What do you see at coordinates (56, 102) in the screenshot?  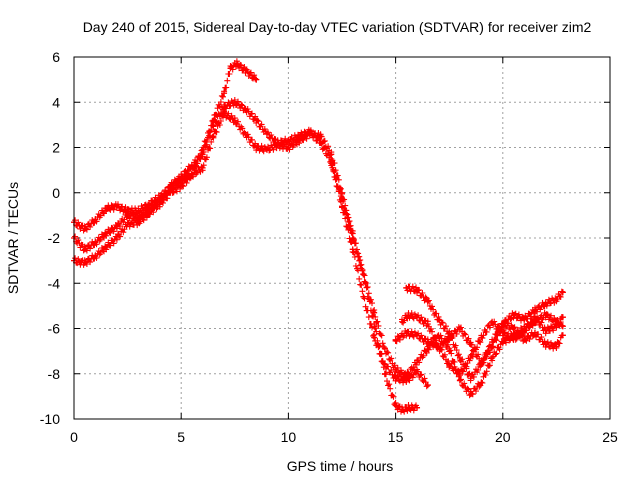 I see `y-tick-label: 4` at bounding box center [56, 102].